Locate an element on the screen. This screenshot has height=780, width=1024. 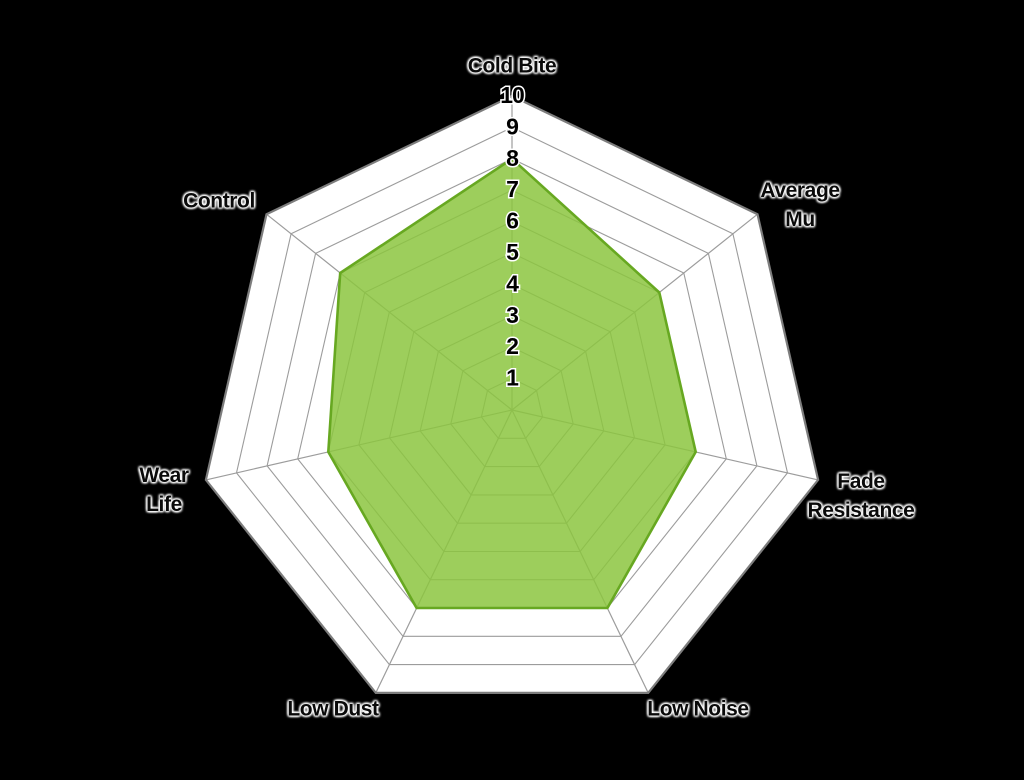
tick-label: 9 is located at coordinates (512, 126).